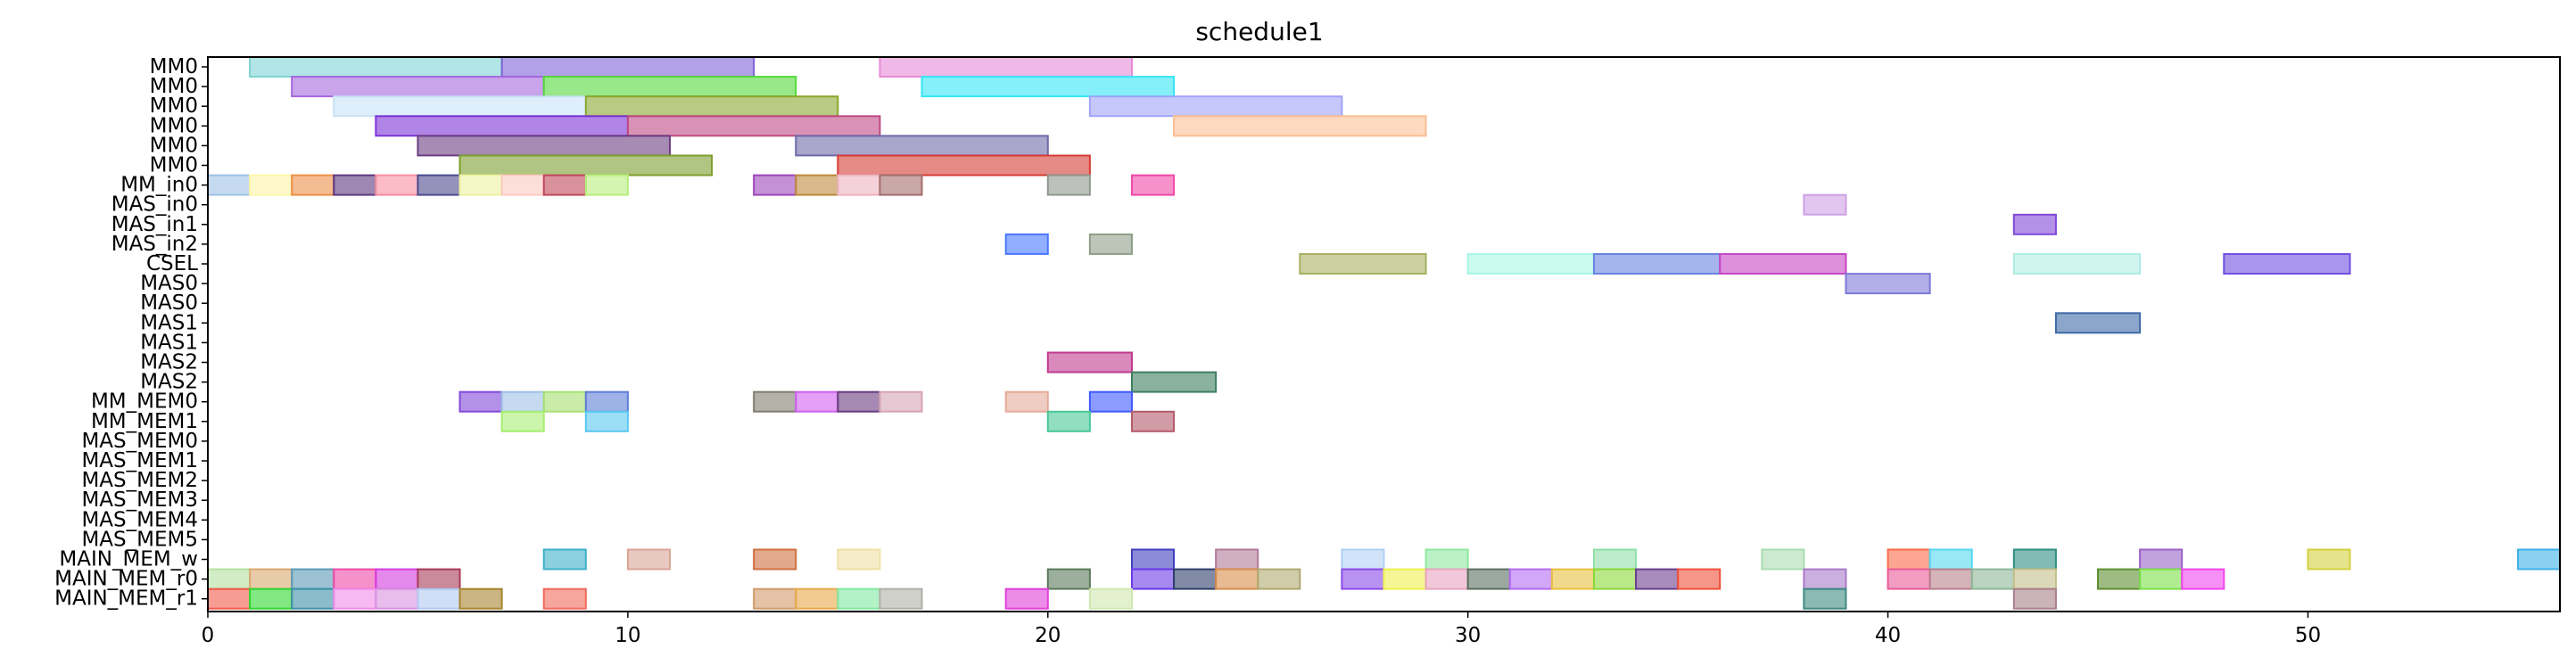 The image size is (2576, 665). I want to click on y-tick-label: MM_MEM1, so click(145, 422).